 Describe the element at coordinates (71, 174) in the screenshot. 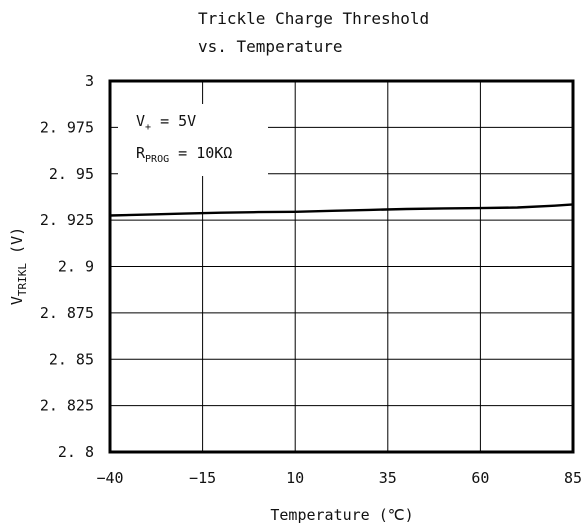

I see `y-tick-label: 2. 95` at that location.